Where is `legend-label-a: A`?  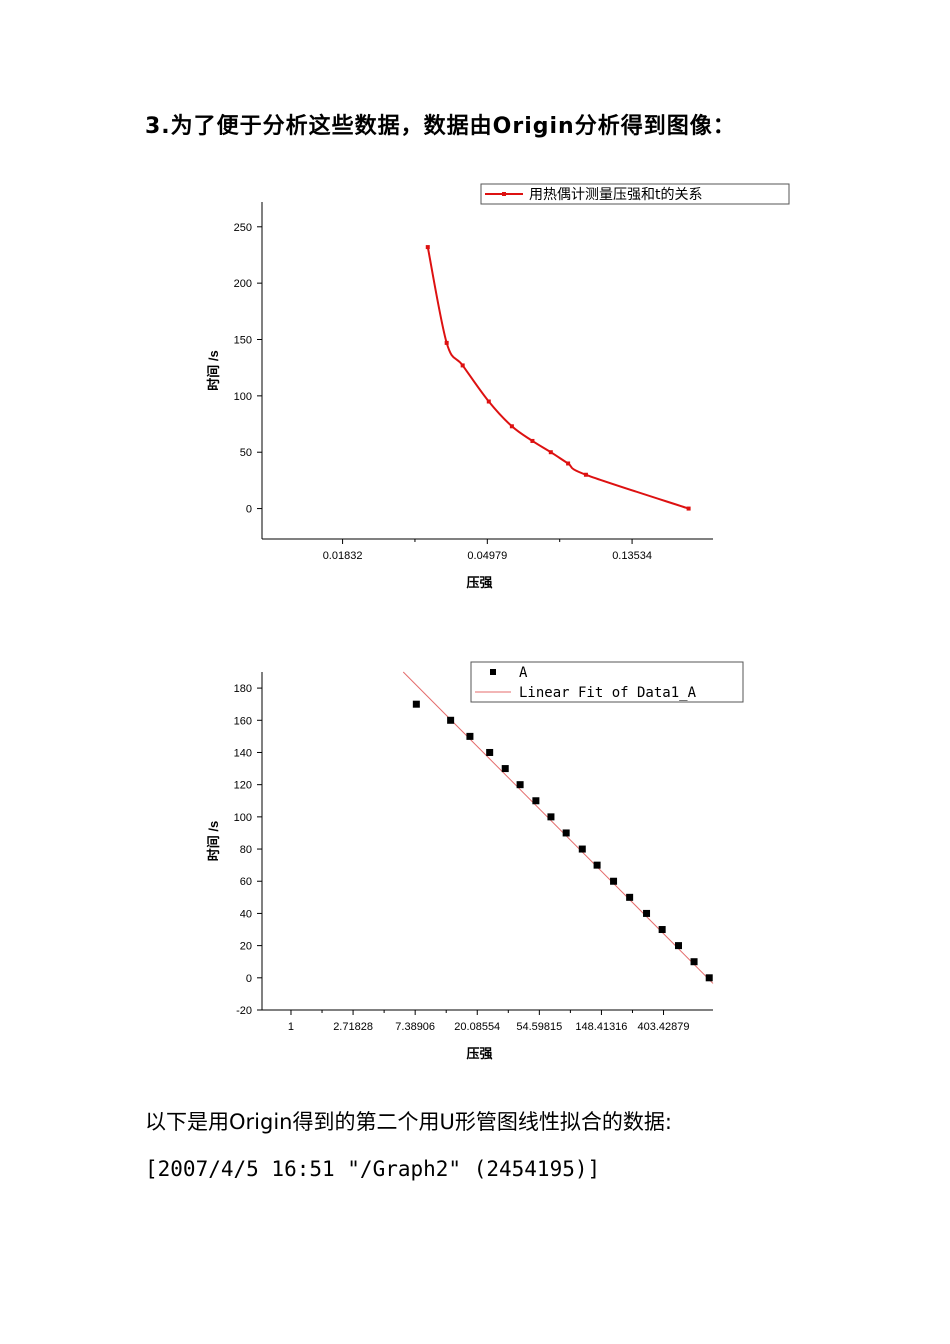
legend-label-a: A is located at coordinates (523, 673).